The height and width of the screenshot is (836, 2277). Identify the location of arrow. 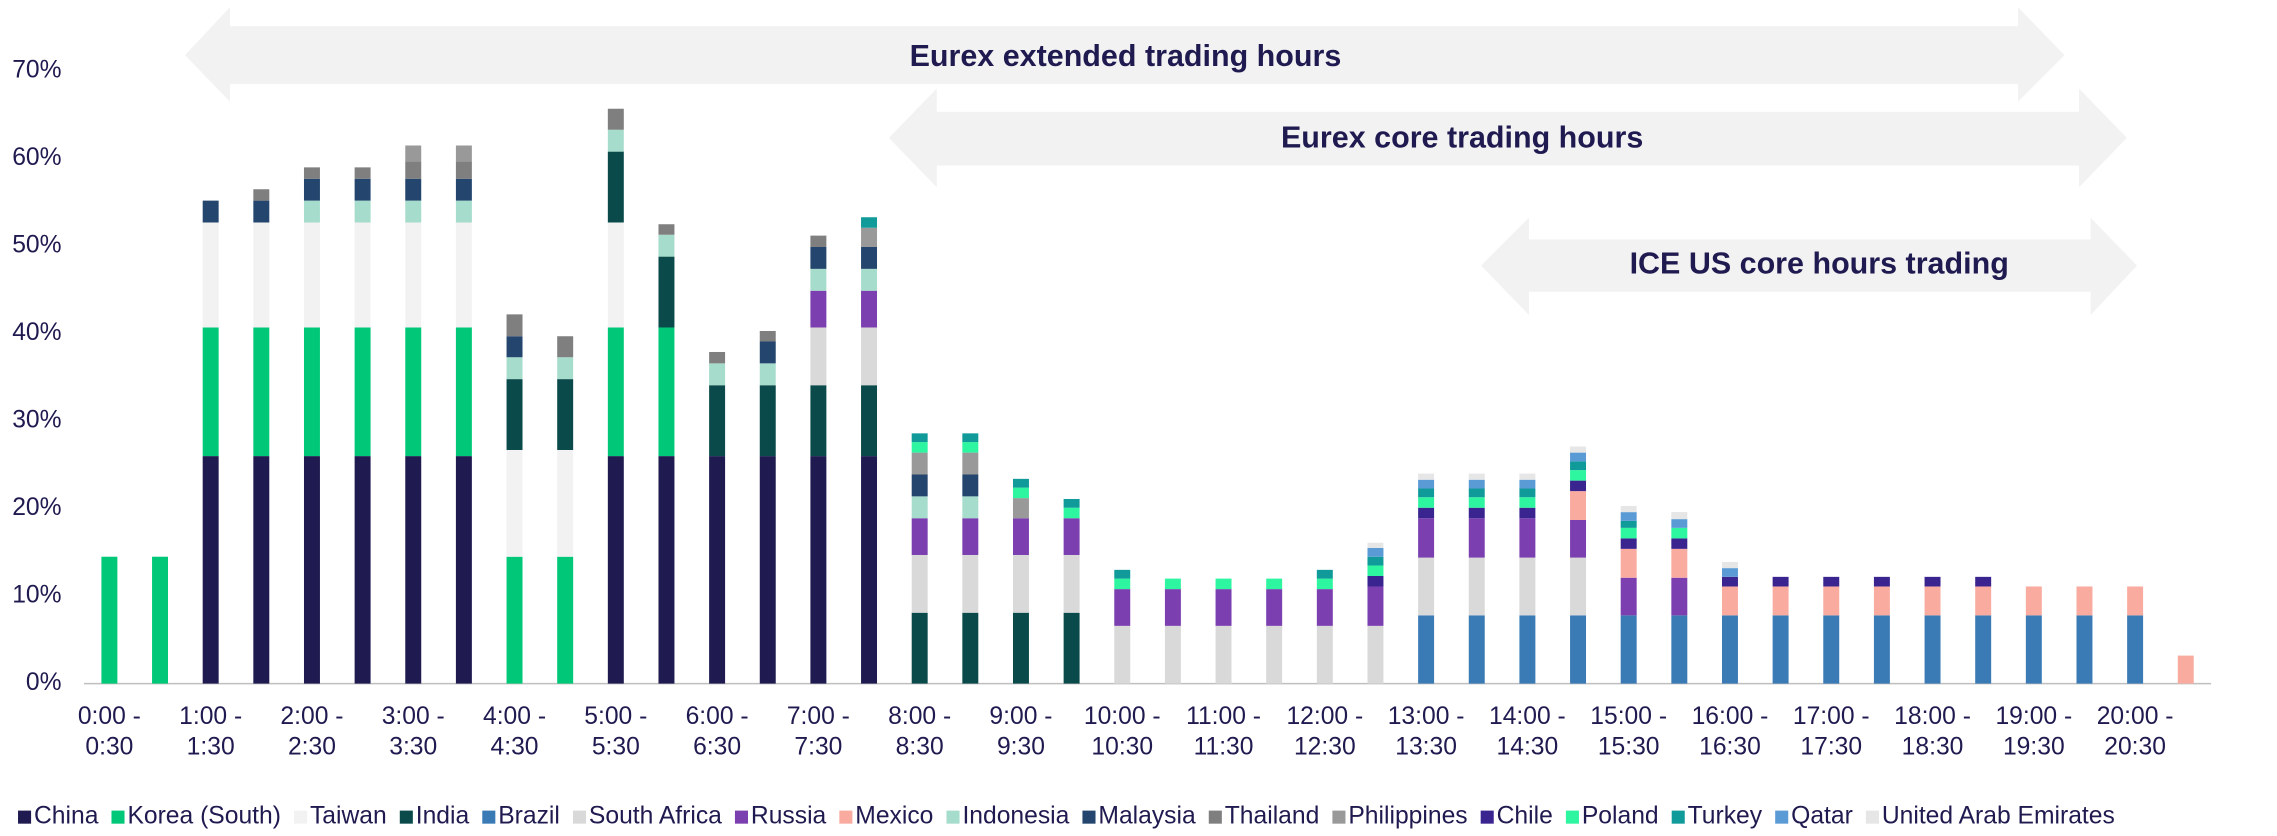
(1507, 138).